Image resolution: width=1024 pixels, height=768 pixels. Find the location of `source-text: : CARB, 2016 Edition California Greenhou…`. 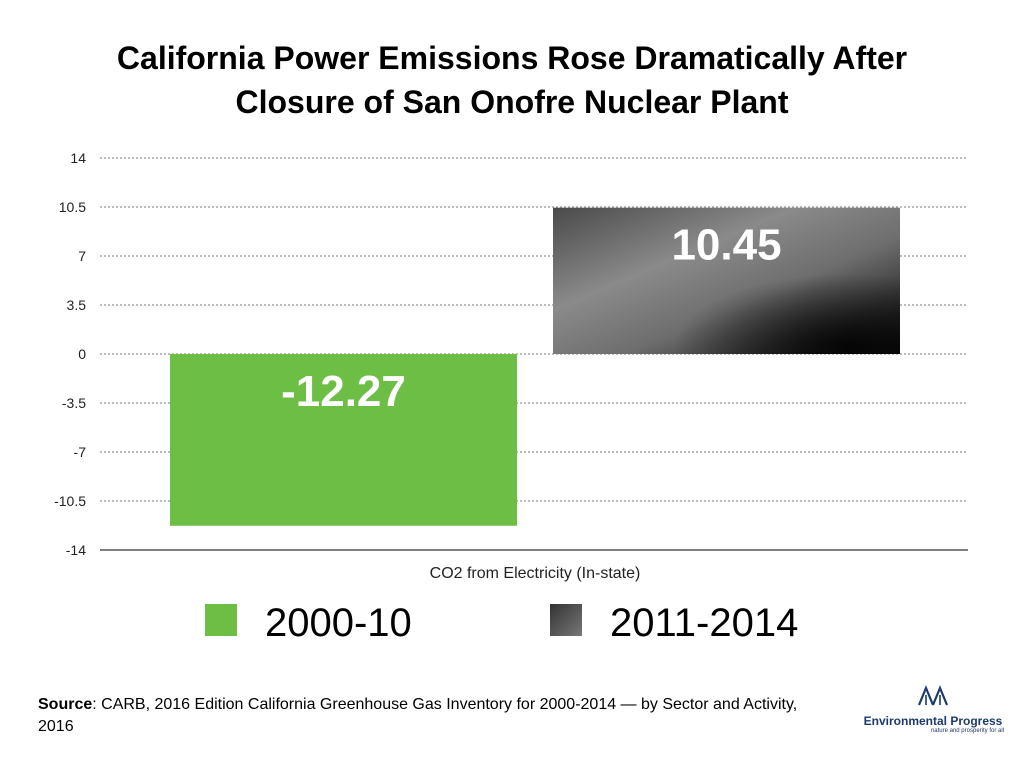

source-text: : CARB, 2016 Edition California Greenhou… is located at coordinates (418, 715).